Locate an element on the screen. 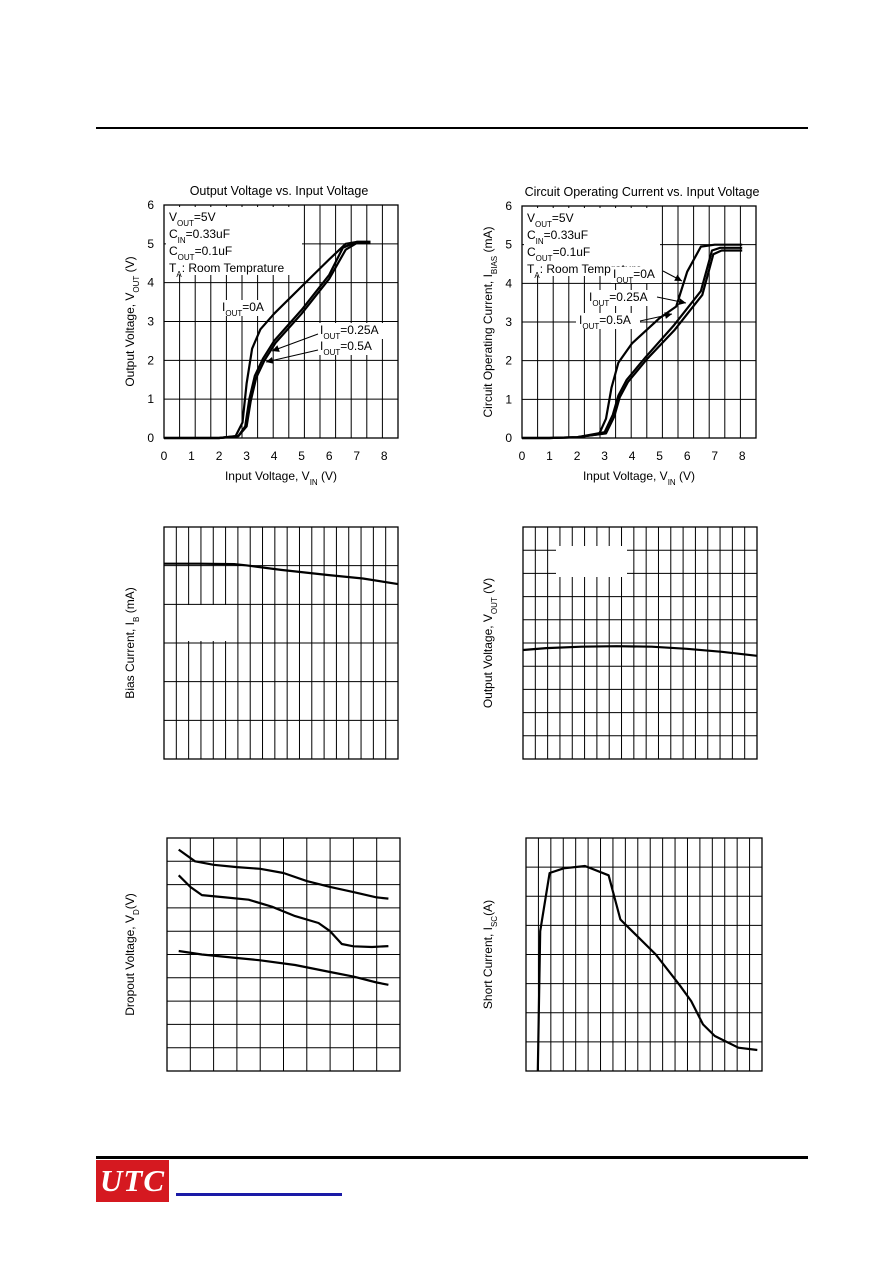  footer-rule is located at coordinates (452, 1157).